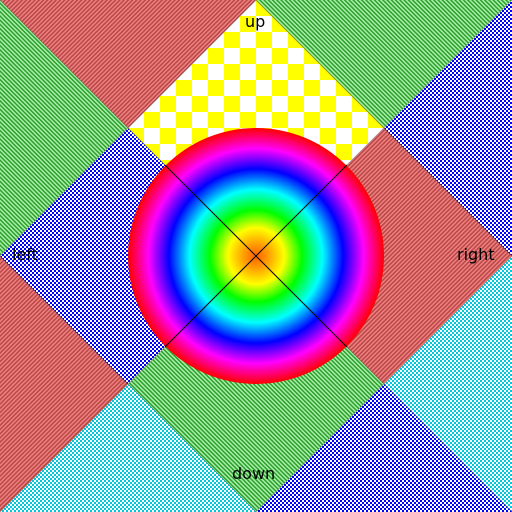 Image resolution: width=512 pixels, height=512 pixels. What do you see at coordinates (256, 256) in the screenshot?
I see `crosshair-line-b` at bounding box center [256, 256].